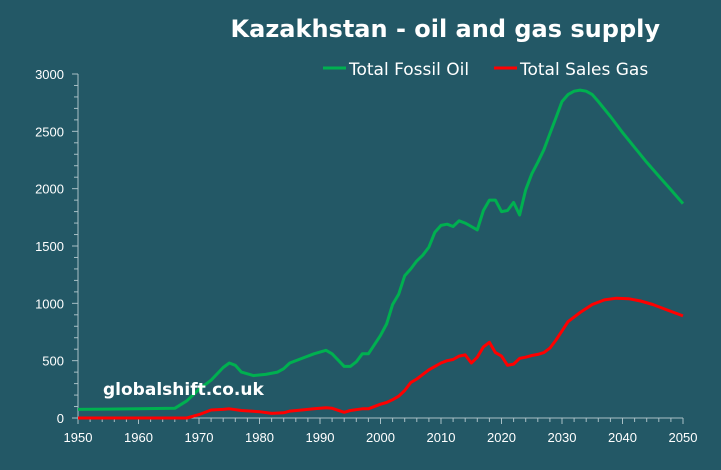 This screenshot has width=721, height=470. What do you see at coordinates (138, 437) in the screenshot?
I see `x-tick-label: 1960` at bounding box center [138, 437].